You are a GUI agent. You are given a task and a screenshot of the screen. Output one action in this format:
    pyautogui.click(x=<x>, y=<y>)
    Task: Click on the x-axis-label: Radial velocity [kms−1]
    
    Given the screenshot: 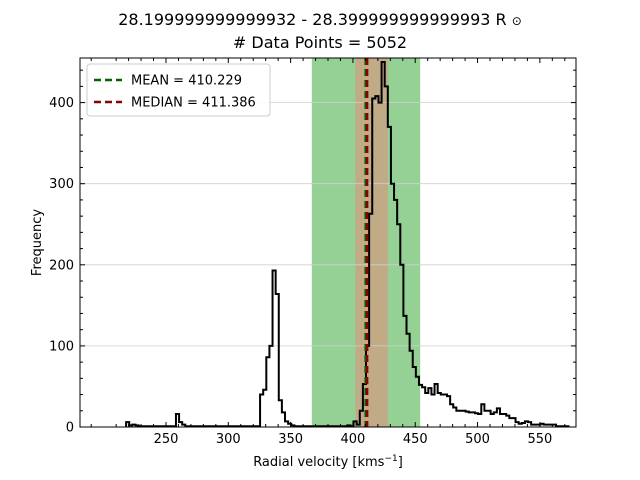 What is the action you would take?
    pyautogui.click(x=328, y=462)
    